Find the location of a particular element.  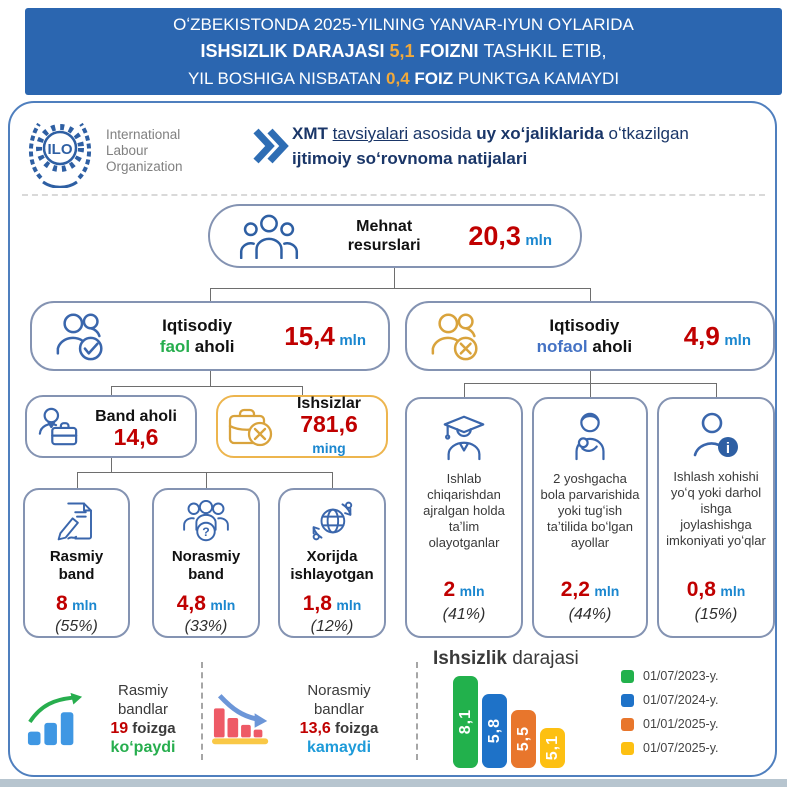

students-percent: (41%) is located at coordinates (464, 614).